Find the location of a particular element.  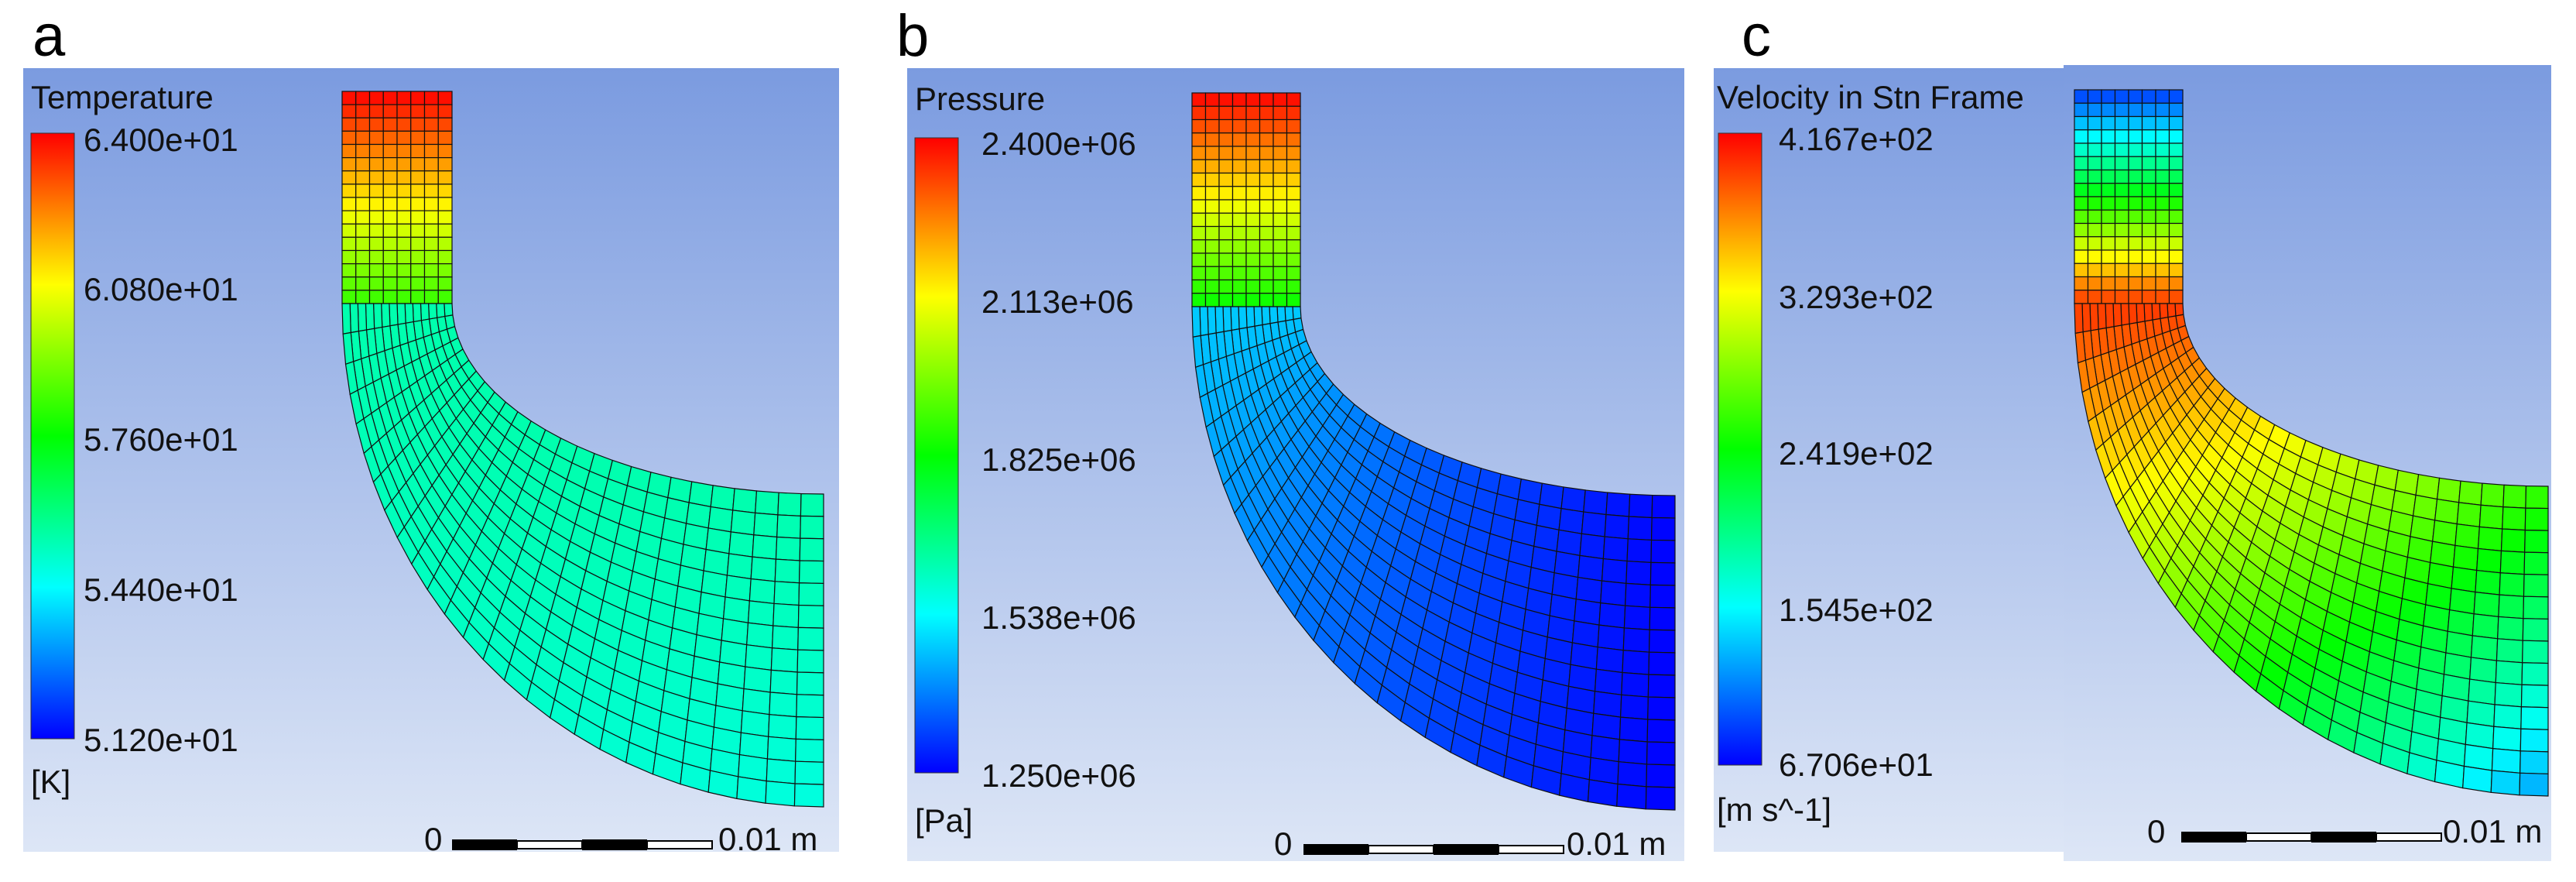

panel-a-colorbar is located at coordinates (52, 436).